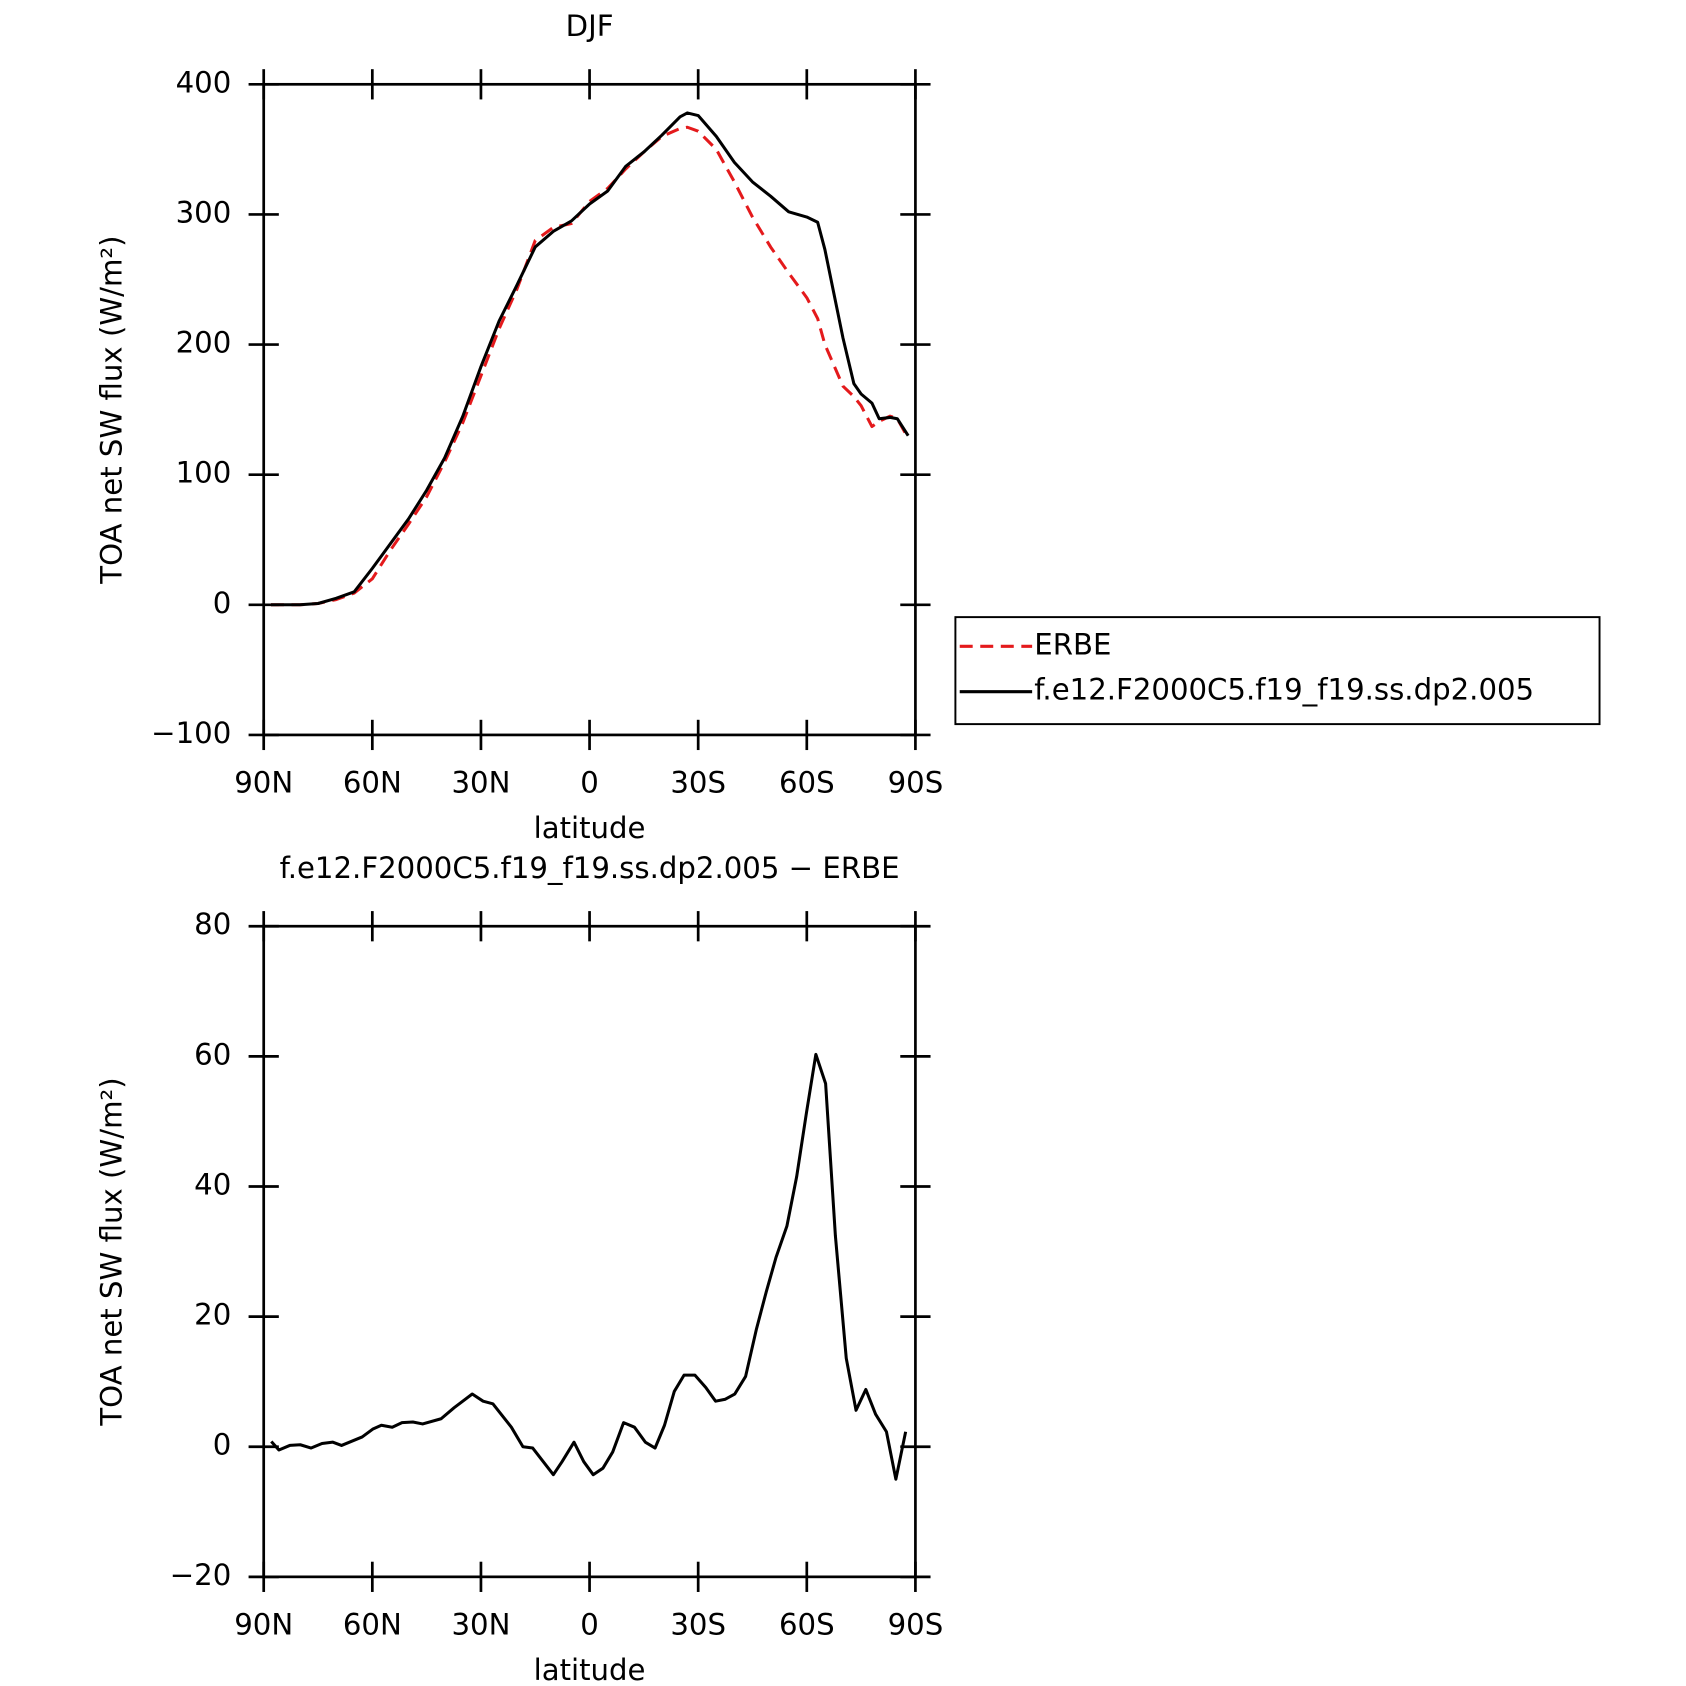 This screenshot has height=1686, width=1686. Describe the element at coordinates (1284, 690) in the screenshot. I see `legend-label: f.e12.F2000C5.f19_f19.ss.dp2.005` at that location.